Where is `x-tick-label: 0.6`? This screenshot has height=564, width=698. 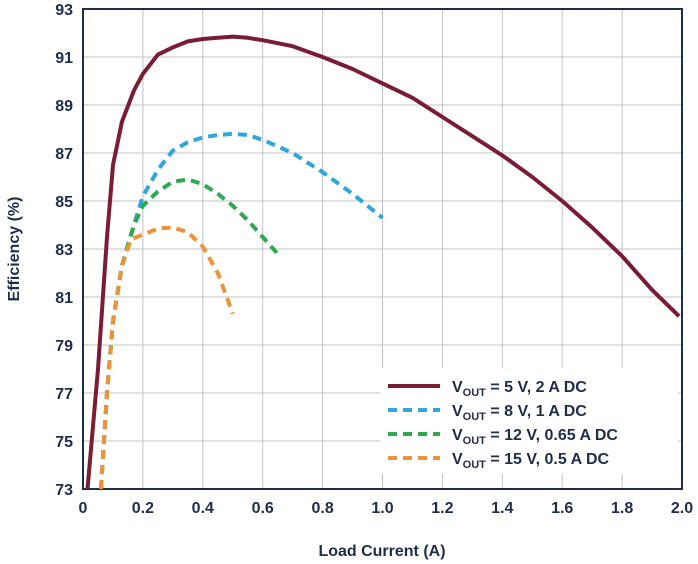
x-tick-label: 0.6 is located at coordinates (263, 508).